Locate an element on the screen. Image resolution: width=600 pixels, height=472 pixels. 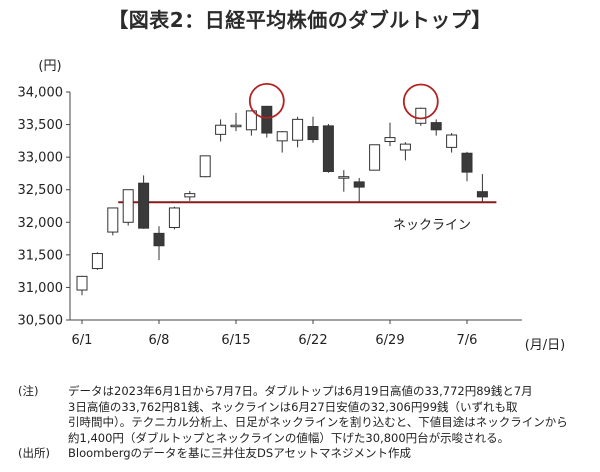
neckline-label: ネックライン is located at coordinates (432, 225).